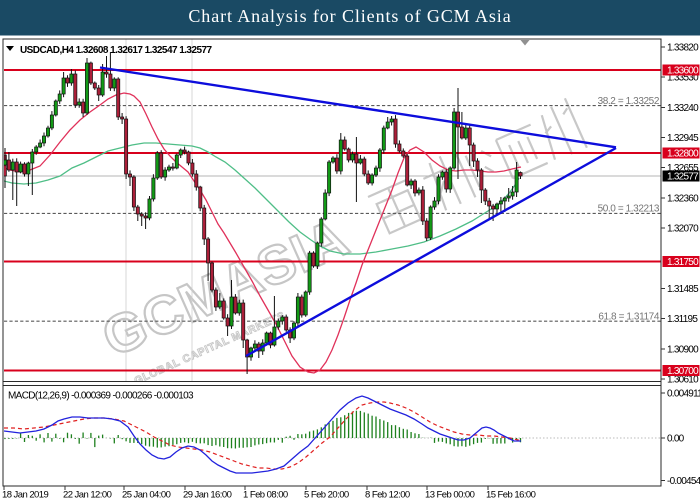  What do you see at coordinates (683, 262) in the screenshot?
I see `svg-text: 1.31750` at bounding box center [683, 262].